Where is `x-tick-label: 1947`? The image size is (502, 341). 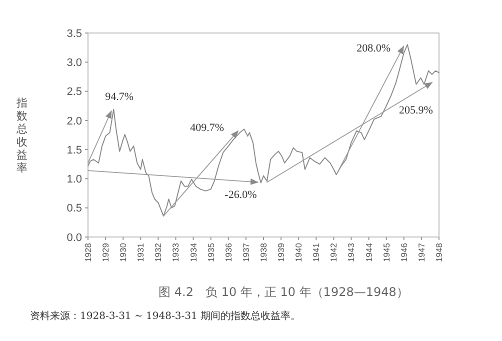 x-tick-label: 1947 is located at coordinates (421, 252).